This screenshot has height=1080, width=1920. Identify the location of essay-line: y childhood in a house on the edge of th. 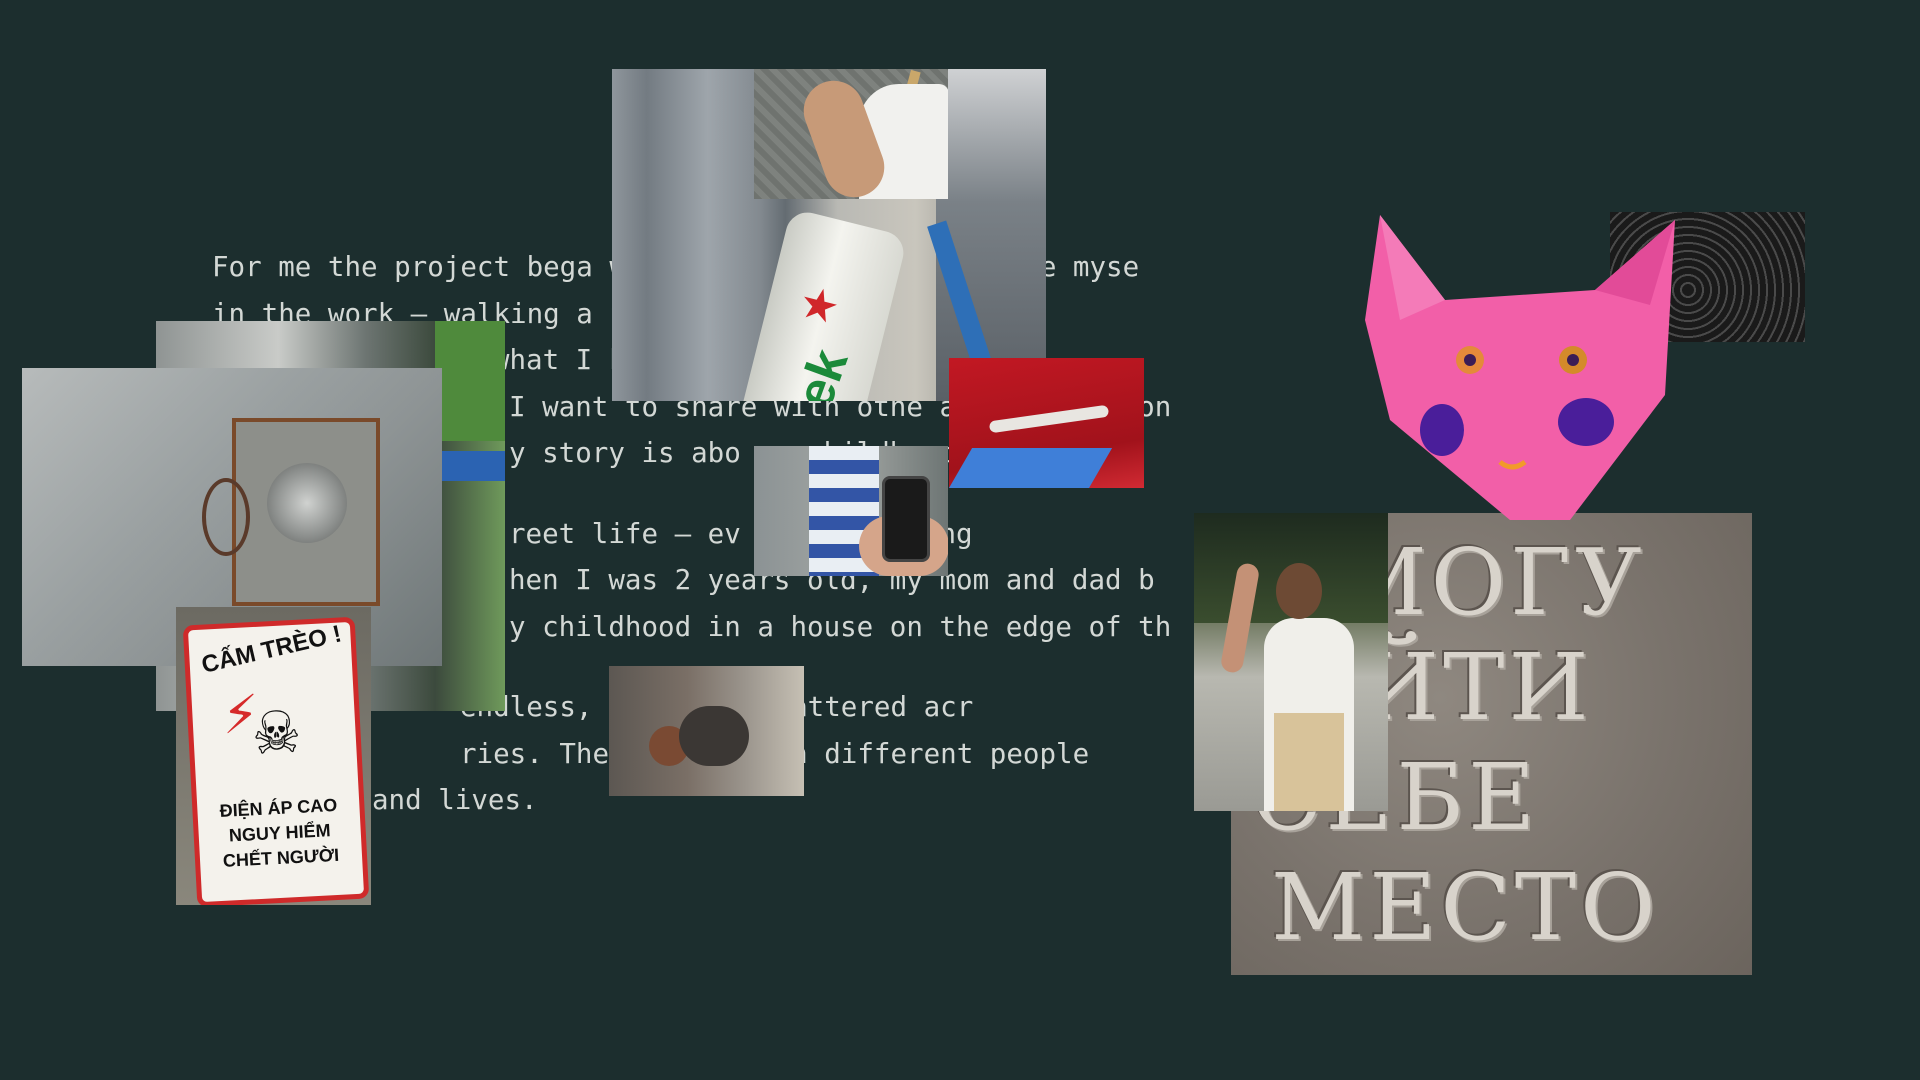
(840, 626).